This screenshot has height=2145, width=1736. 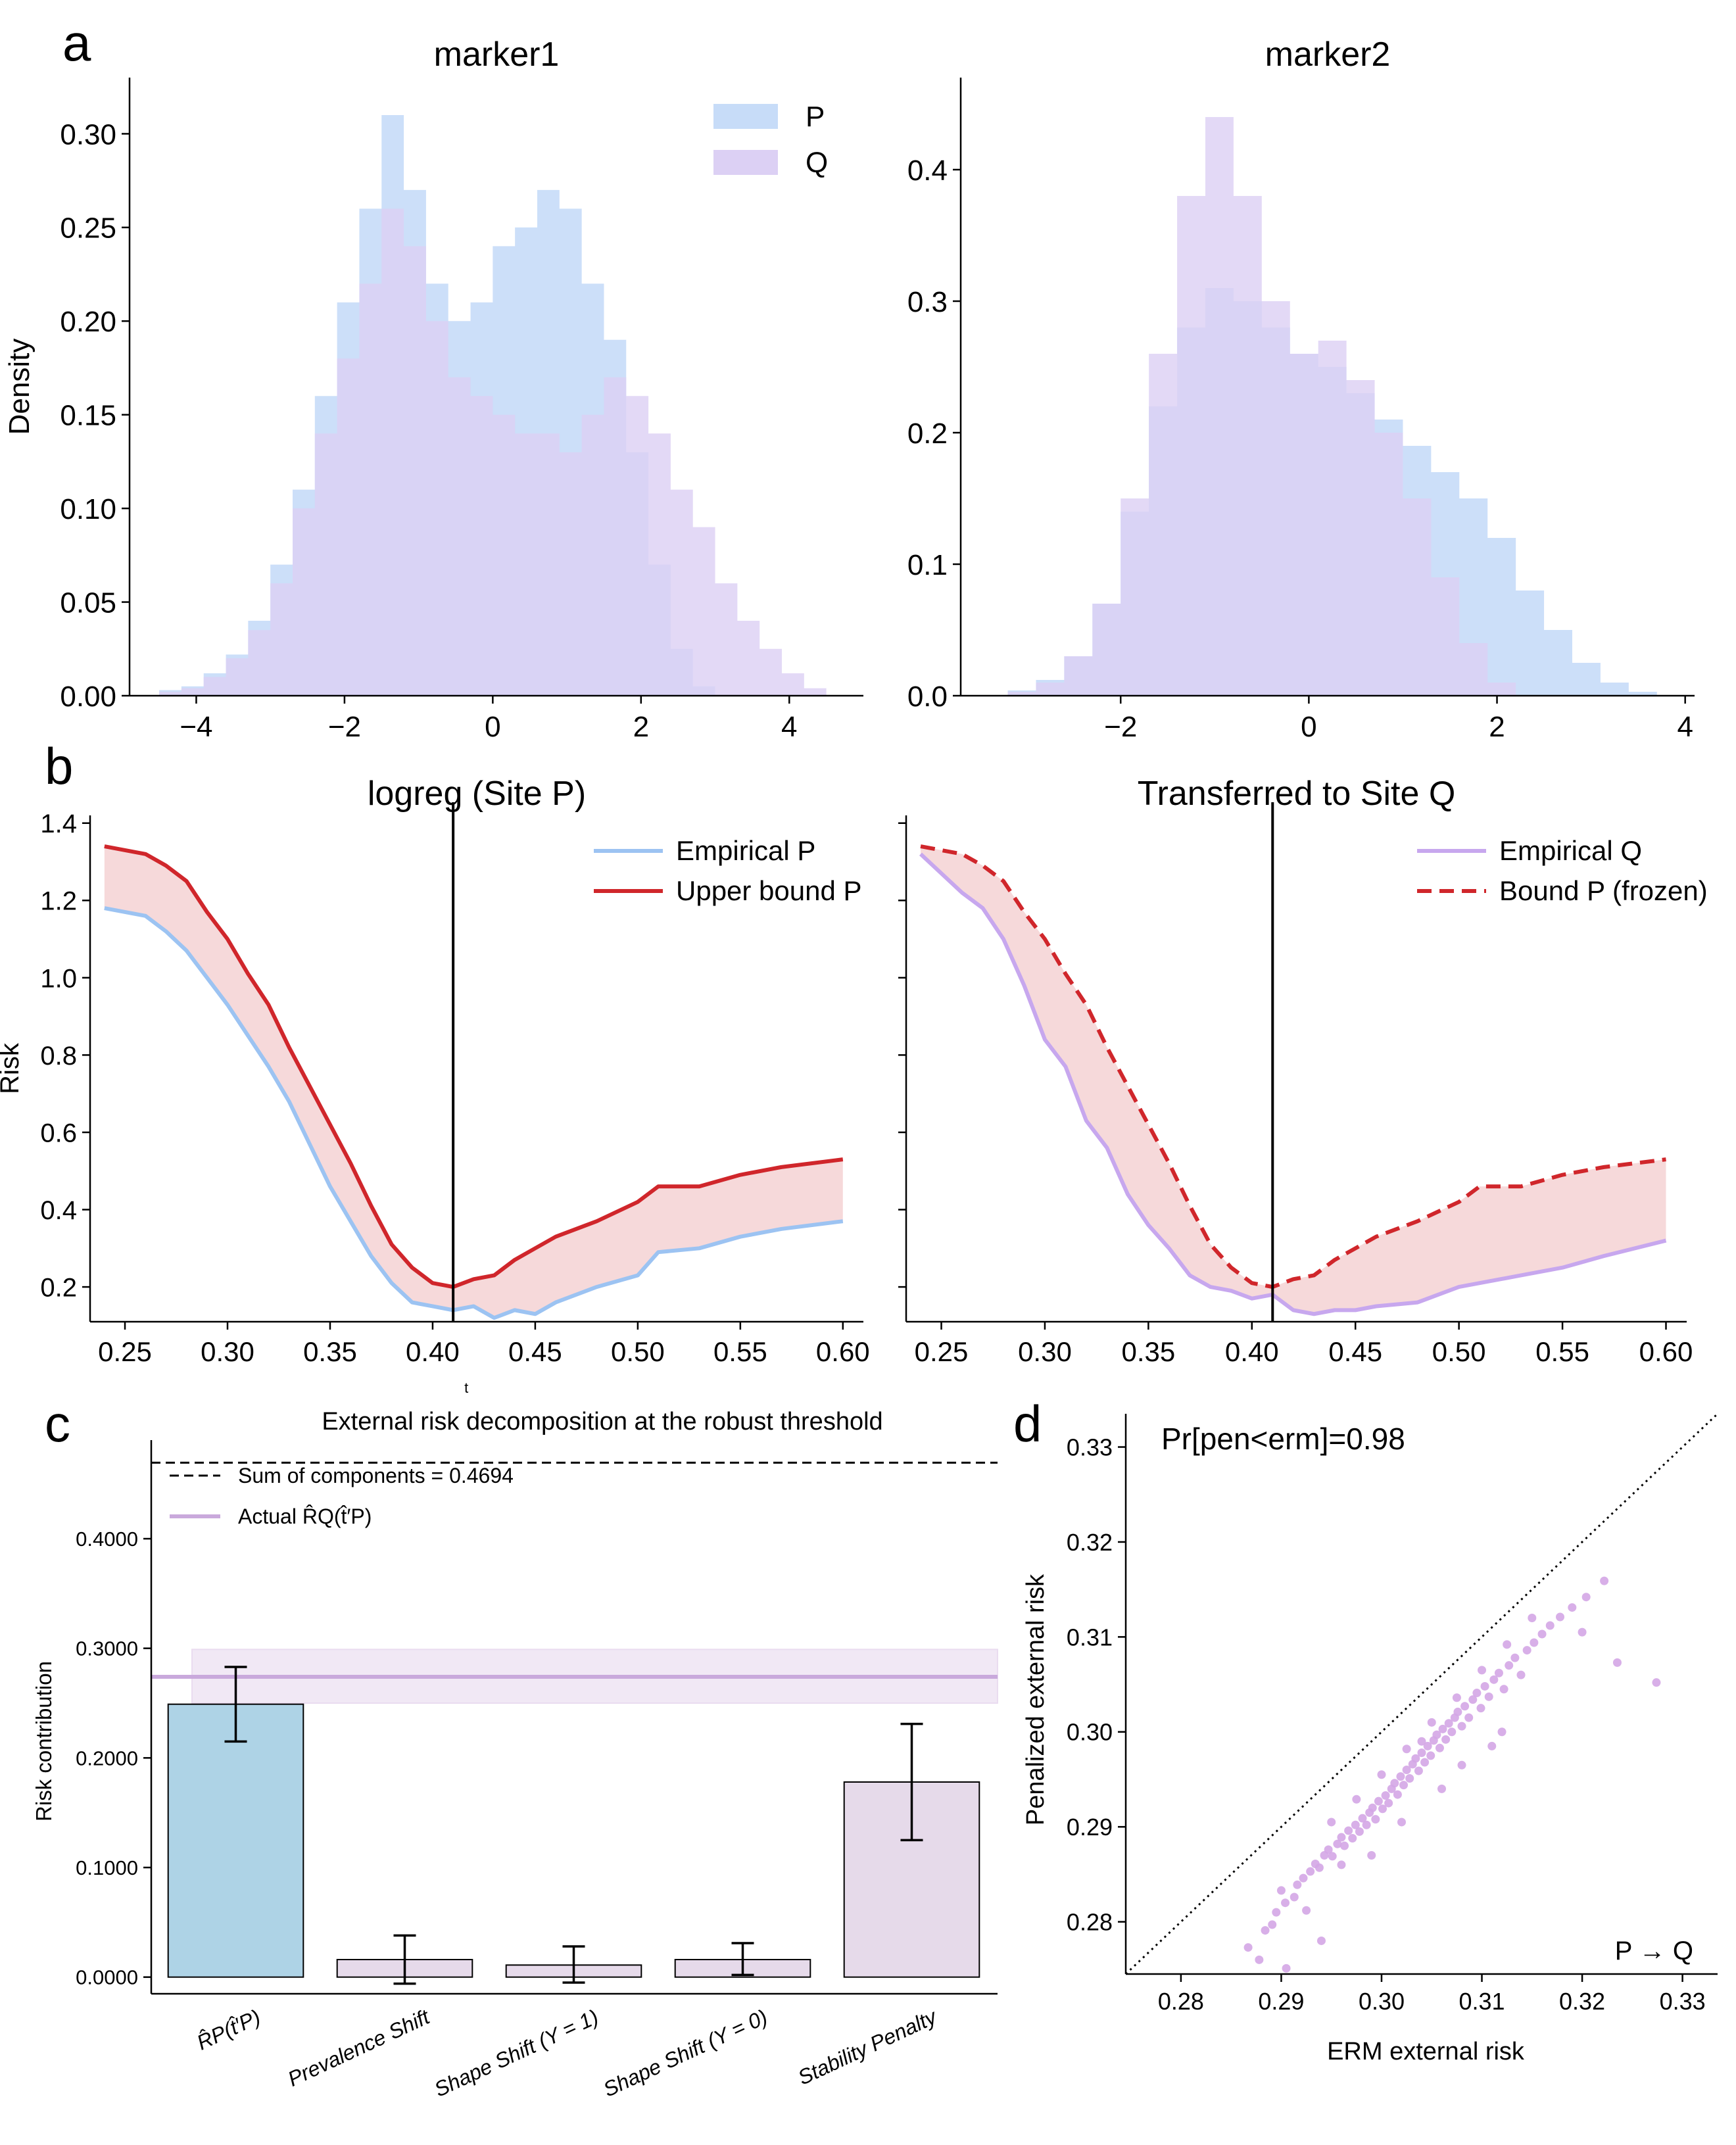 What do you see at coordinates (474, 1082) in the screenshot?
I see `risk-gap-band` at bounding box center [474, 1082].